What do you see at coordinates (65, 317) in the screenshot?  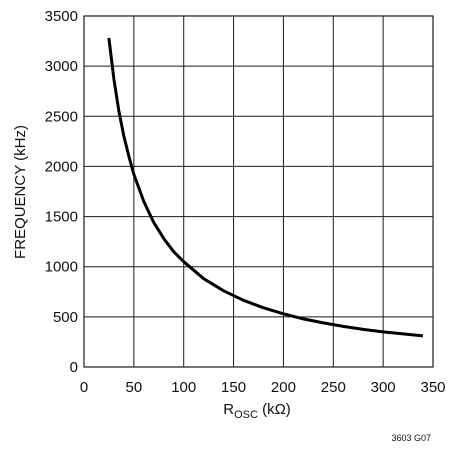 I see `y-tick-label: 500` at bounding box center [65, 317].